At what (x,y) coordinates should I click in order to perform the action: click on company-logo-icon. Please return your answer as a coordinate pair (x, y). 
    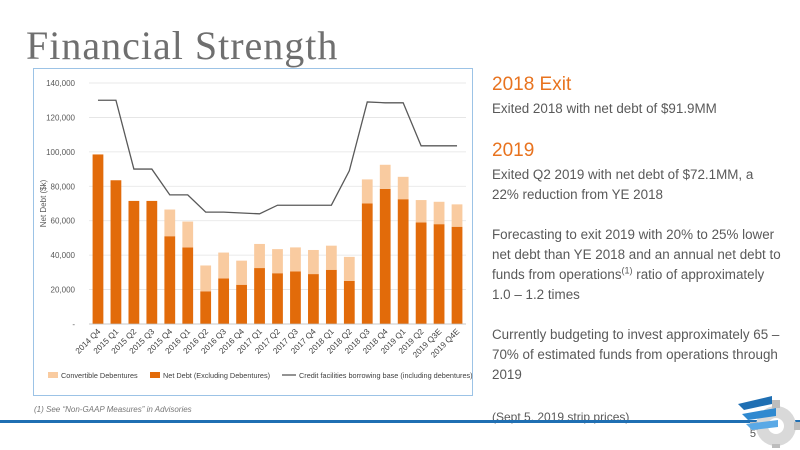
    Looking at the image, I should click on (769, 422).